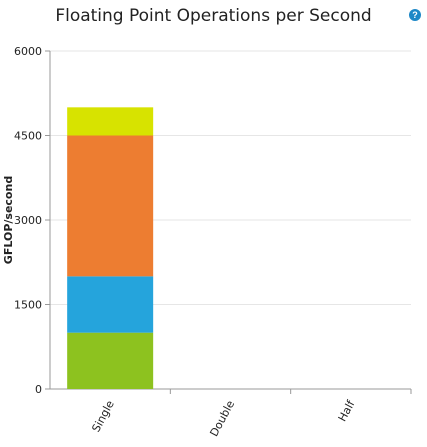 This screenshot has height=447, width=427. What do you see at coordinates (28, 136) in the screenshot?
I see `y-tick-label: 4500` at bounding box center [28, 136].